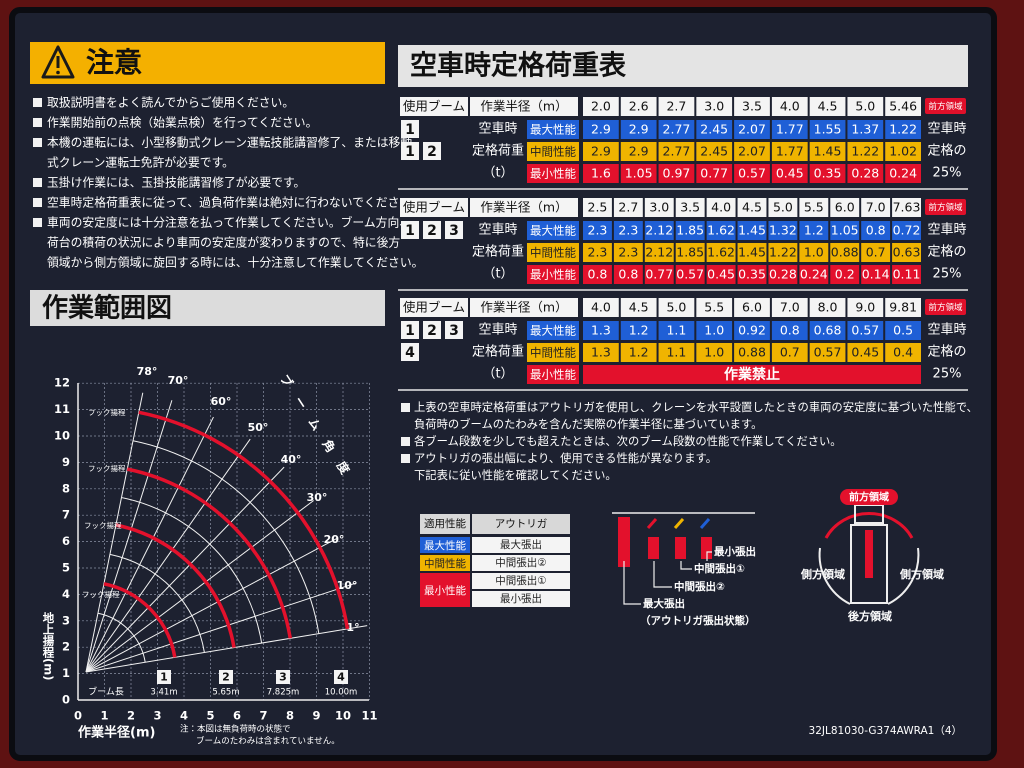 This screenshot has width=1024, height=768. Describe the element at coordinates (157, 716) in the screenshot. I see `x-tick-label: 3` at that location.